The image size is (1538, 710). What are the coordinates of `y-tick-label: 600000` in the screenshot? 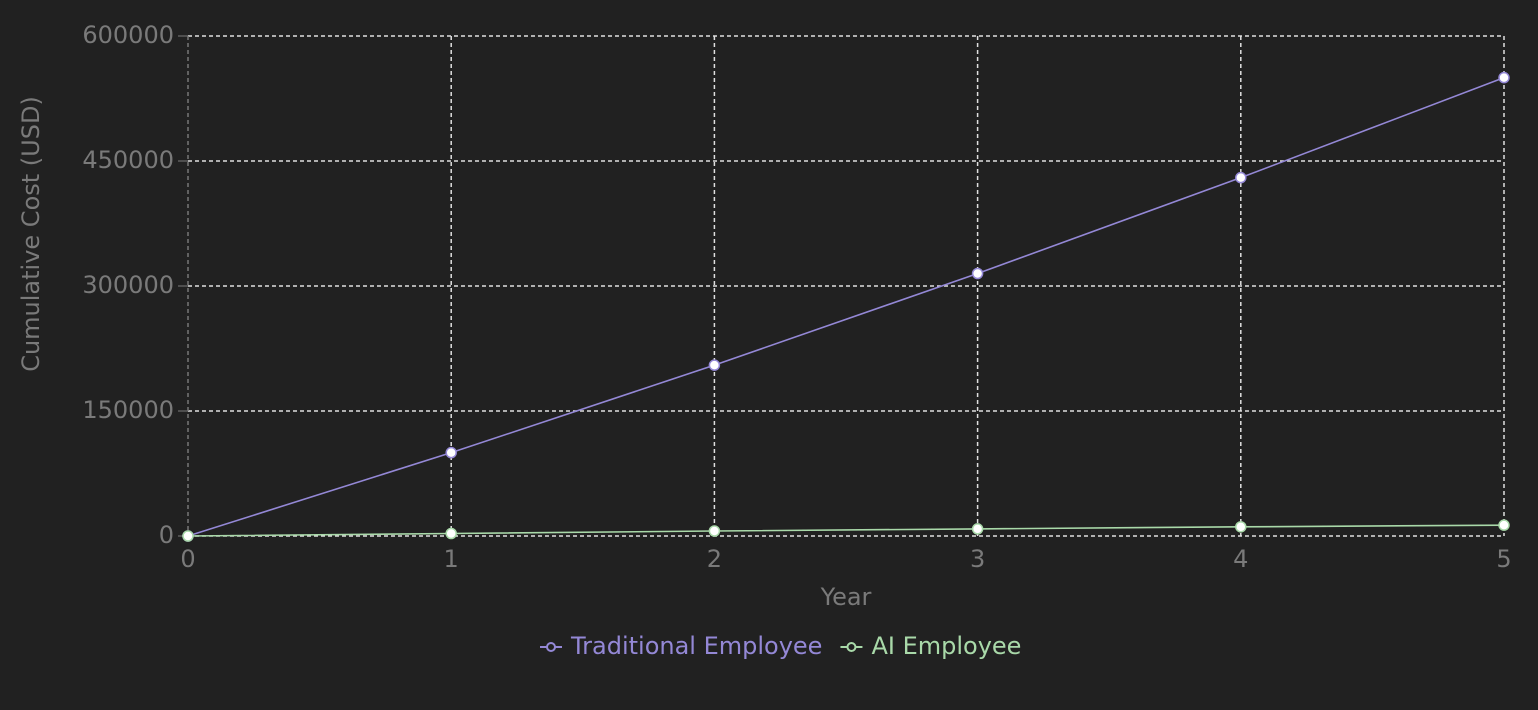 It's located at (128, 35).